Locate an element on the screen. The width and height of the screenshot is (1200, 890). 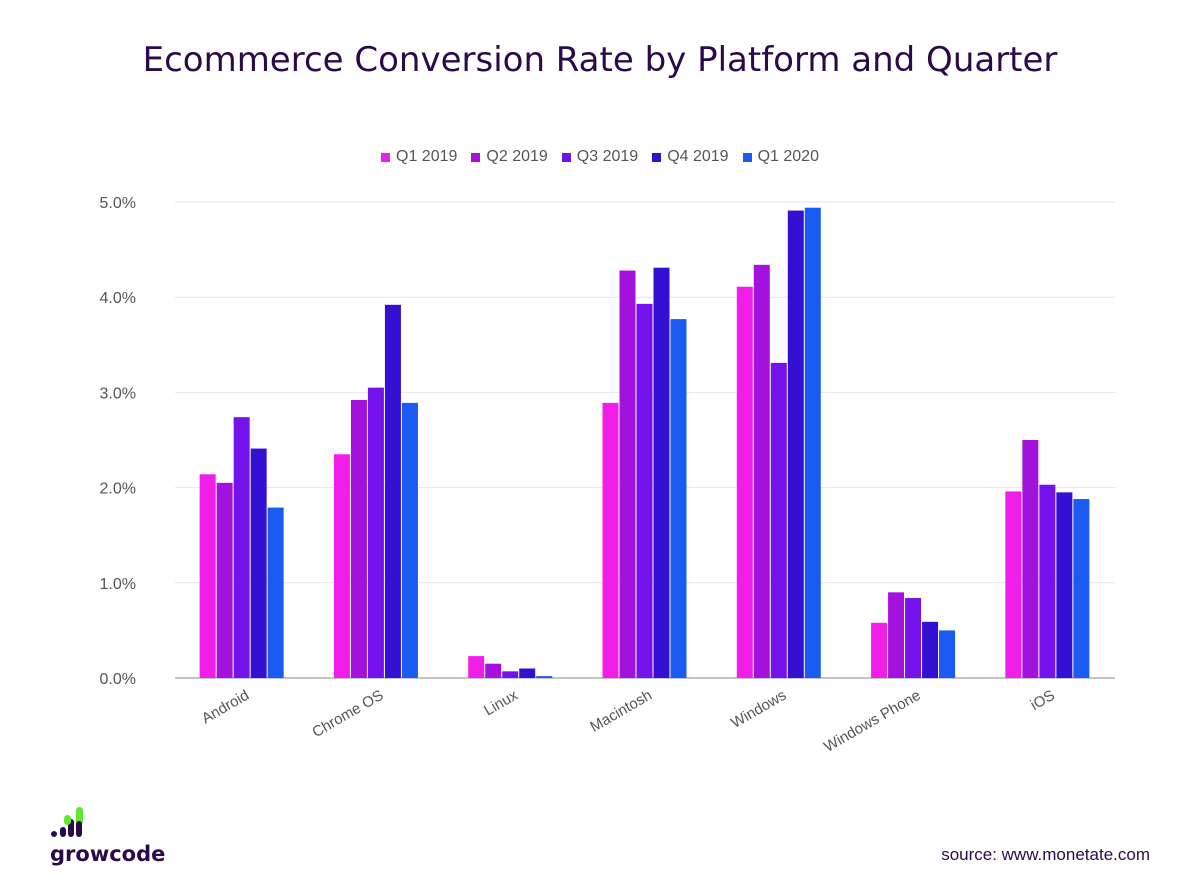
legend-label: Q1 2020 is located at coordinates (788, 156).